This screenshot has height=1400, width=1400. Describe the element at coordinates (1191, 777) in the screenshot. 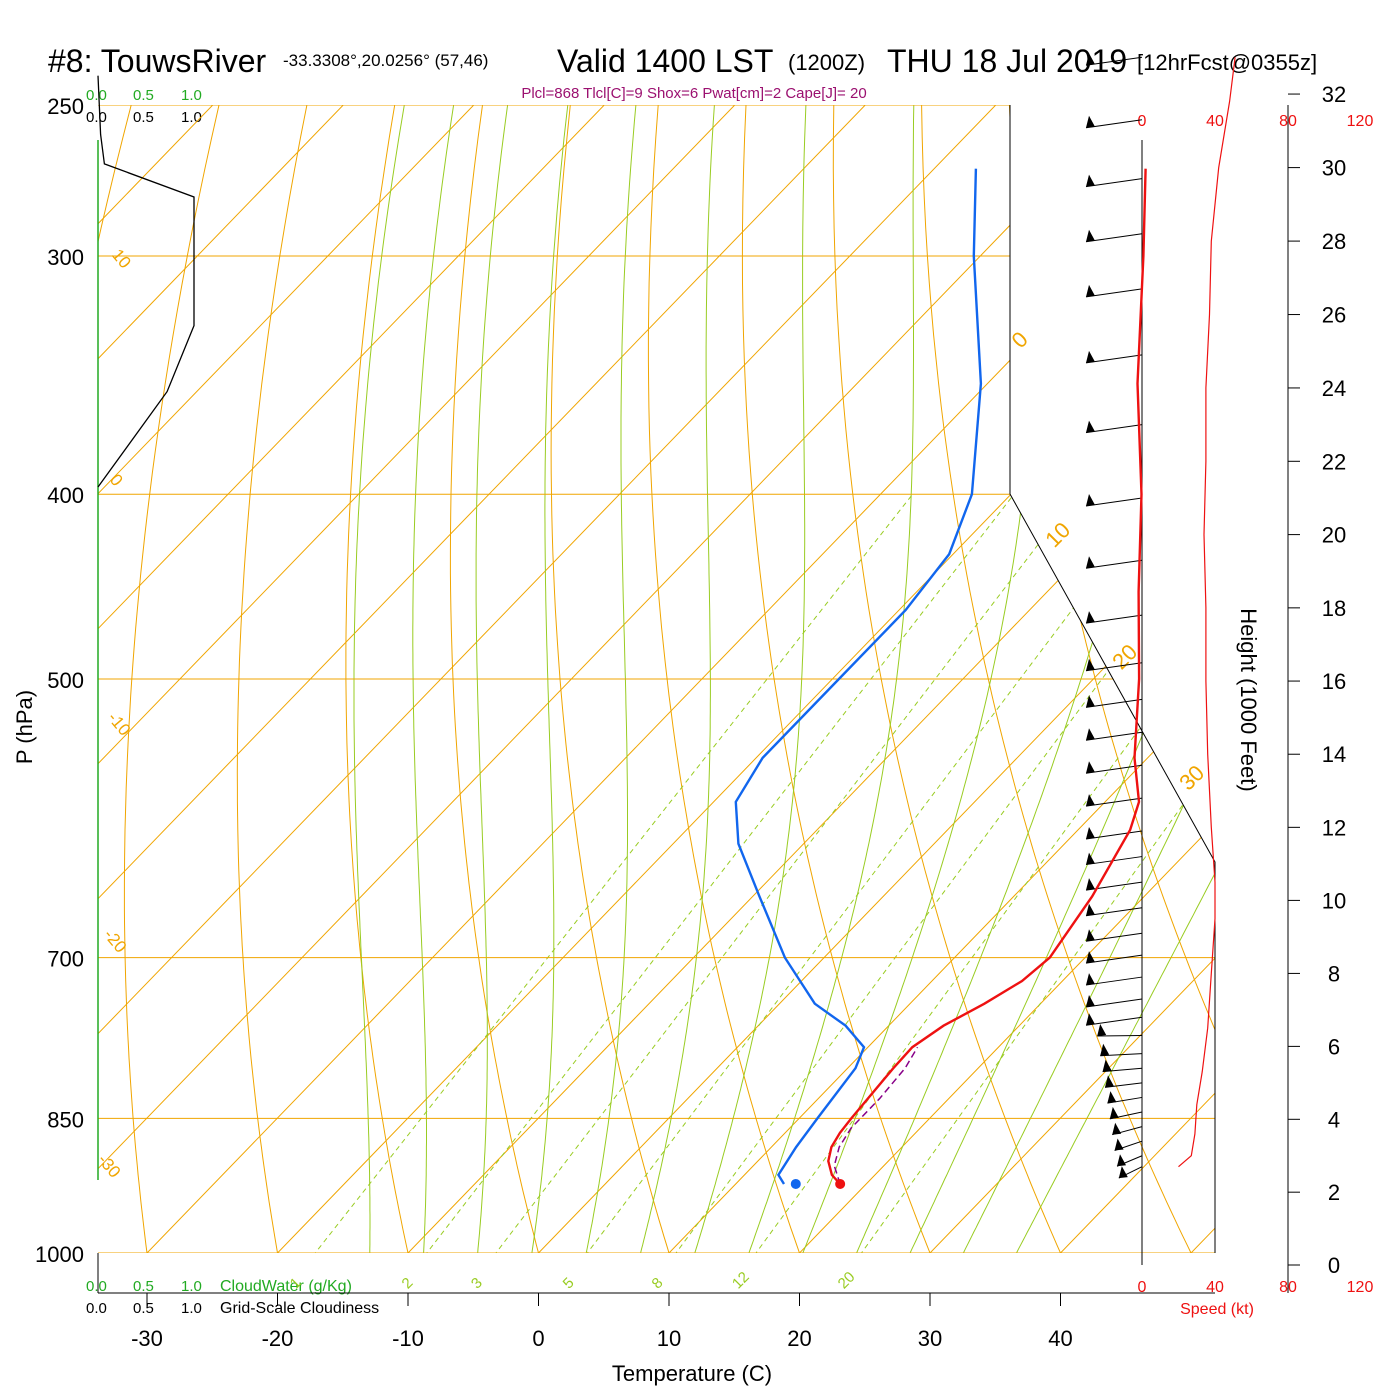

I see `moist-adiabat-label: 30` at that location.